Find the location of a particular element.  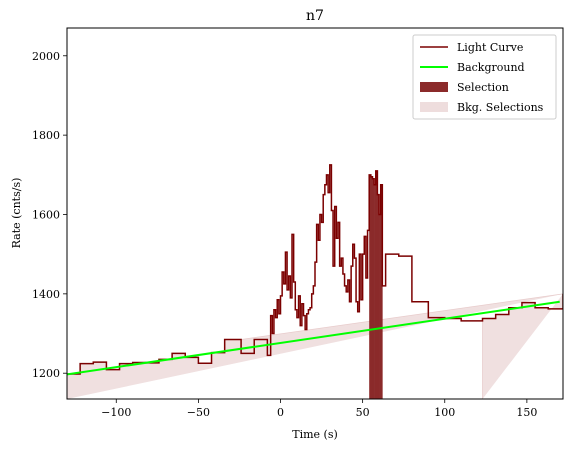

legend-label: Light Curve is located at coordinates (490, 47).